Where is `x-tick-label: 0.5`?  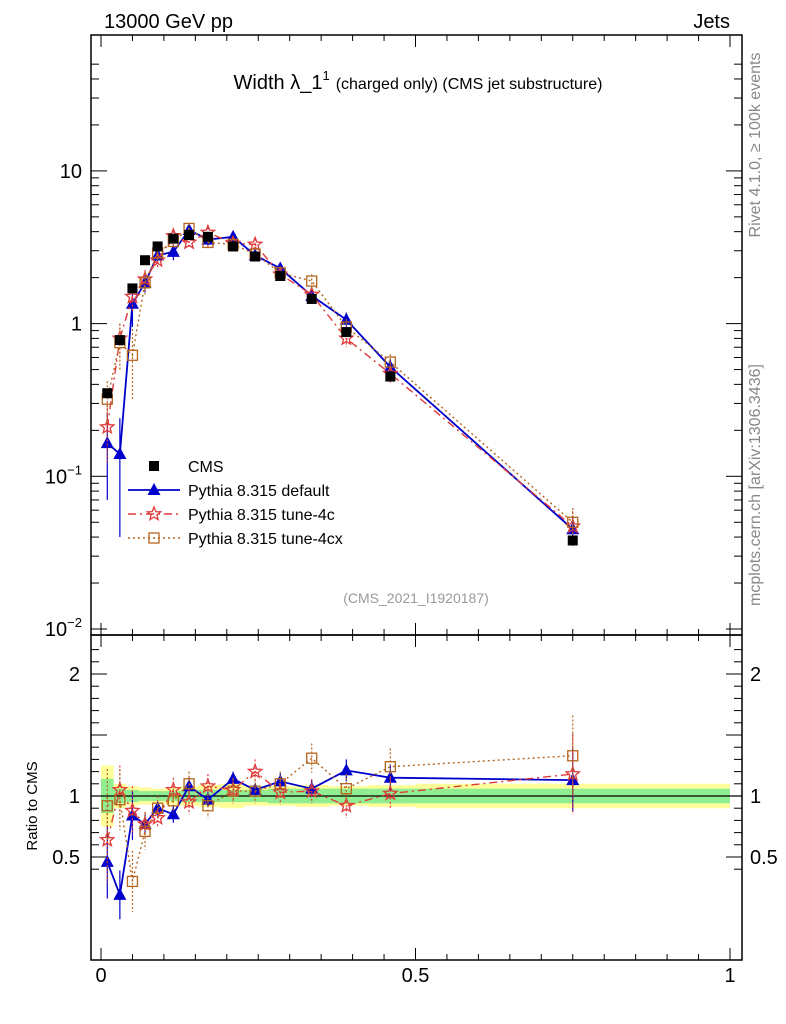
x-tick-label: 0.5 is located at coordinates (416, 976).